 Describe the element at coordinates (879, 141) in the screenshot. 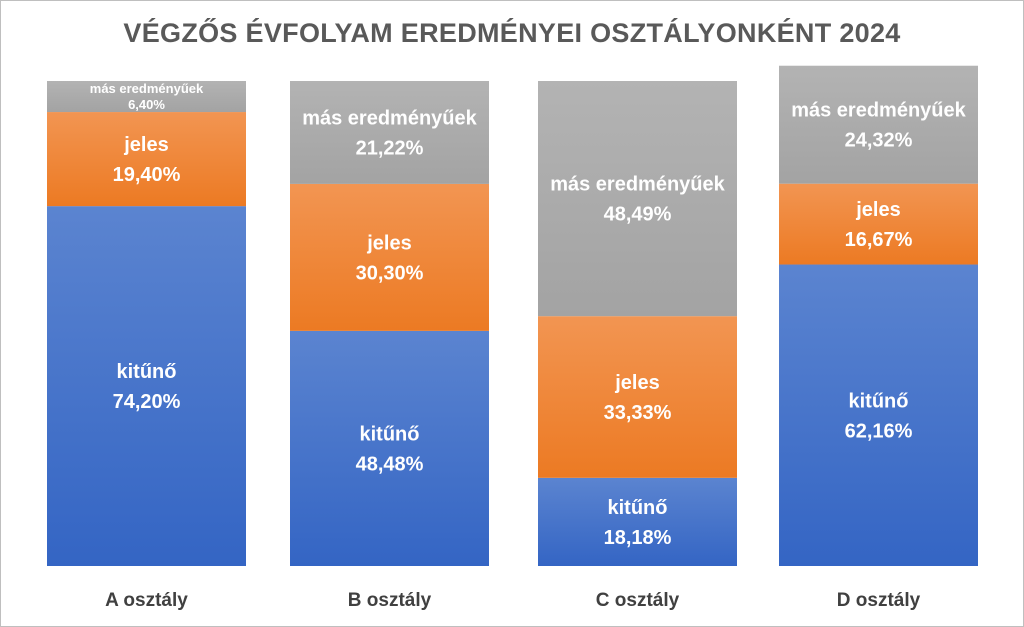

I see `segment-value-label: 24,32%` at that location.